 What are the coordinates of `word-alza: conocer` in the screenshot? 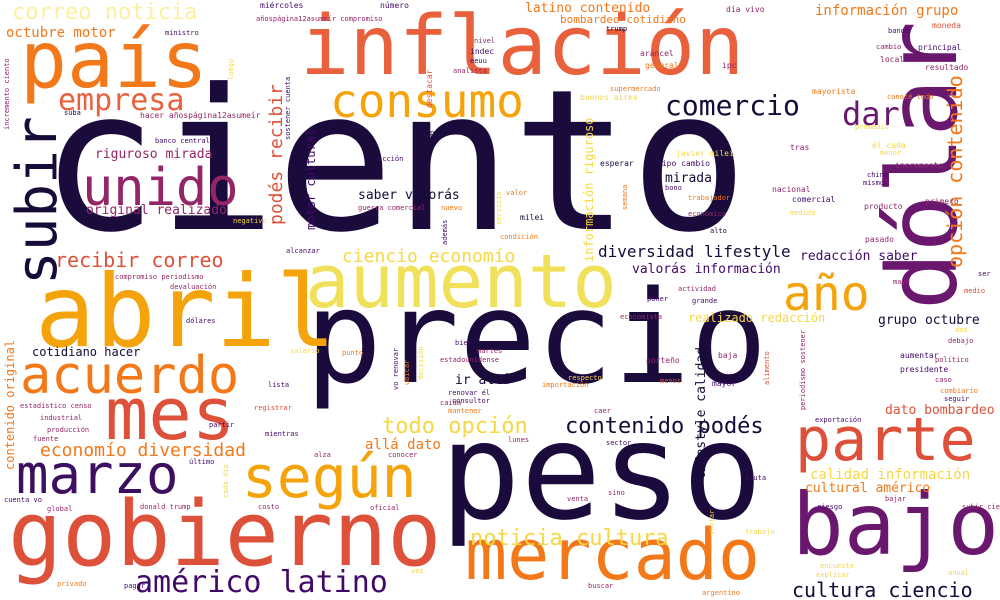 It's located at (403, 455).